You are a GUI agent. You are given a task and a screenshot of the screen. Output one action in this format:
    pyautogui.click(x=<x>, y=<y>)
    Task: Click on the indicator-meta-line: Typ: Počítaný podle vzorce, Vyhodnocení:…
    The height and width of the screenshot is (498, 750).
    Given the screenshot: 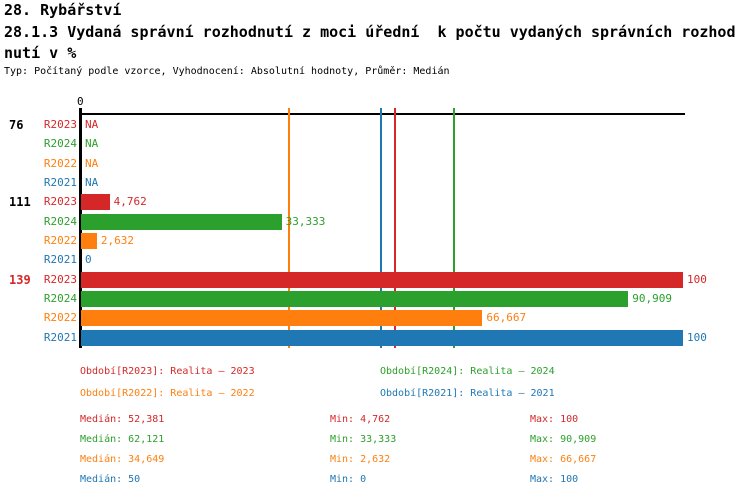 What is the action you would take?
    pyautogui.click(x=227, y=71)
    